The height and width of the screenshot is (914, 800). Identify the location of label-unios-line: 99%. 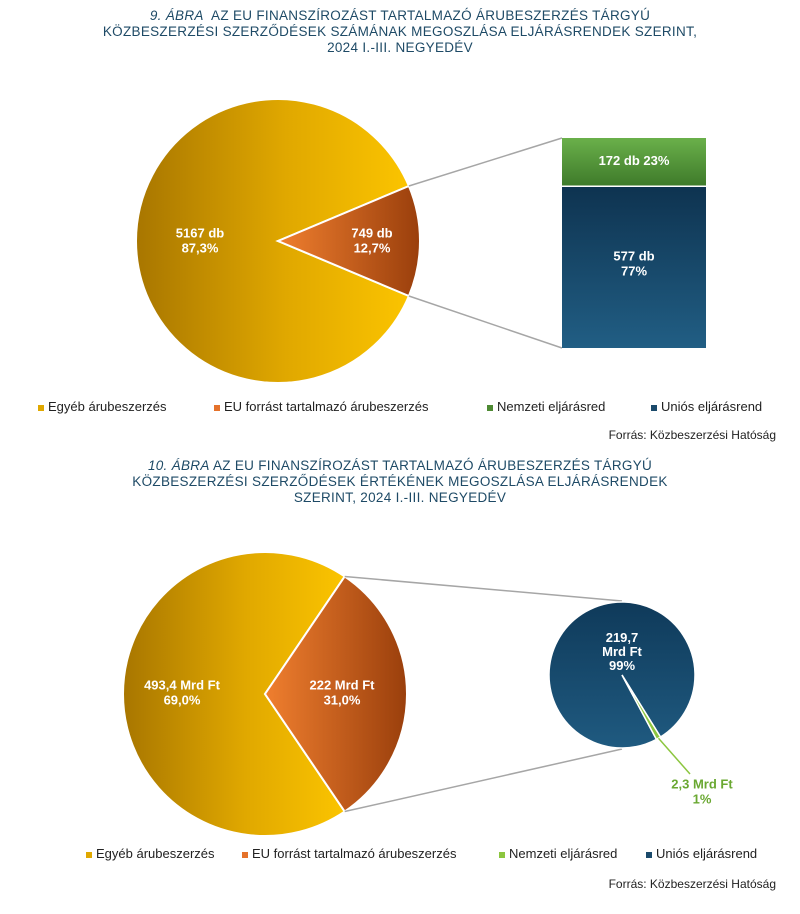
(622, 665).